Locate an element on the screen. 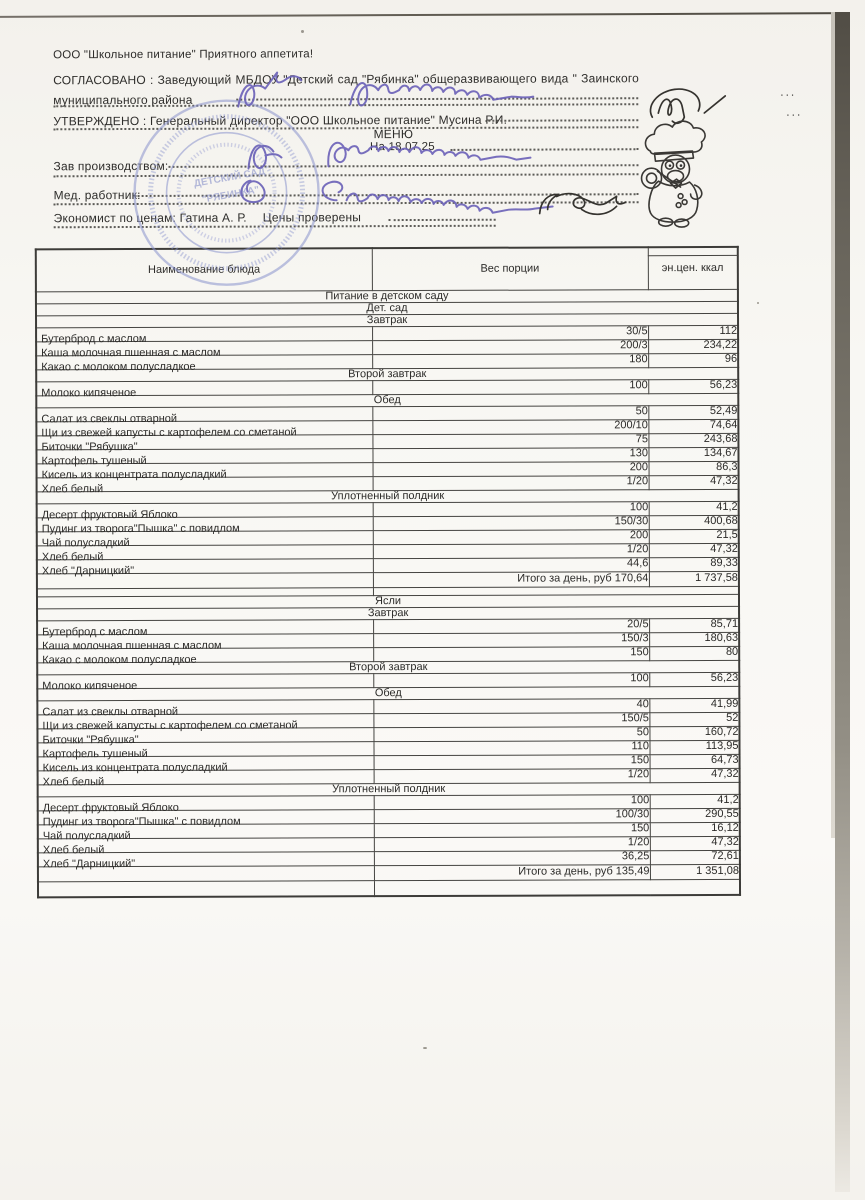 Image resolution: width=865 pixels, height=1200 pixels. empty-rest-cell is located at coordinates (557, 887).